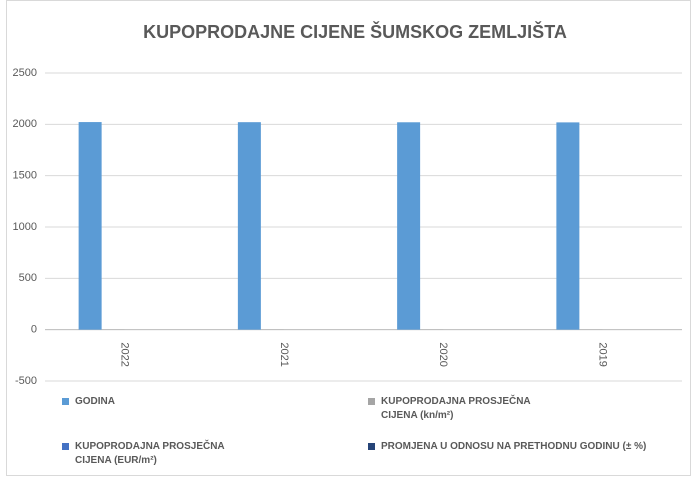 Image resolution: width=692 pixels, height=477 pixels. What do you see at coordinates (34, 330) in the screenshot?
I see `y-tick-label: 0` at bounding box center [34, 330].